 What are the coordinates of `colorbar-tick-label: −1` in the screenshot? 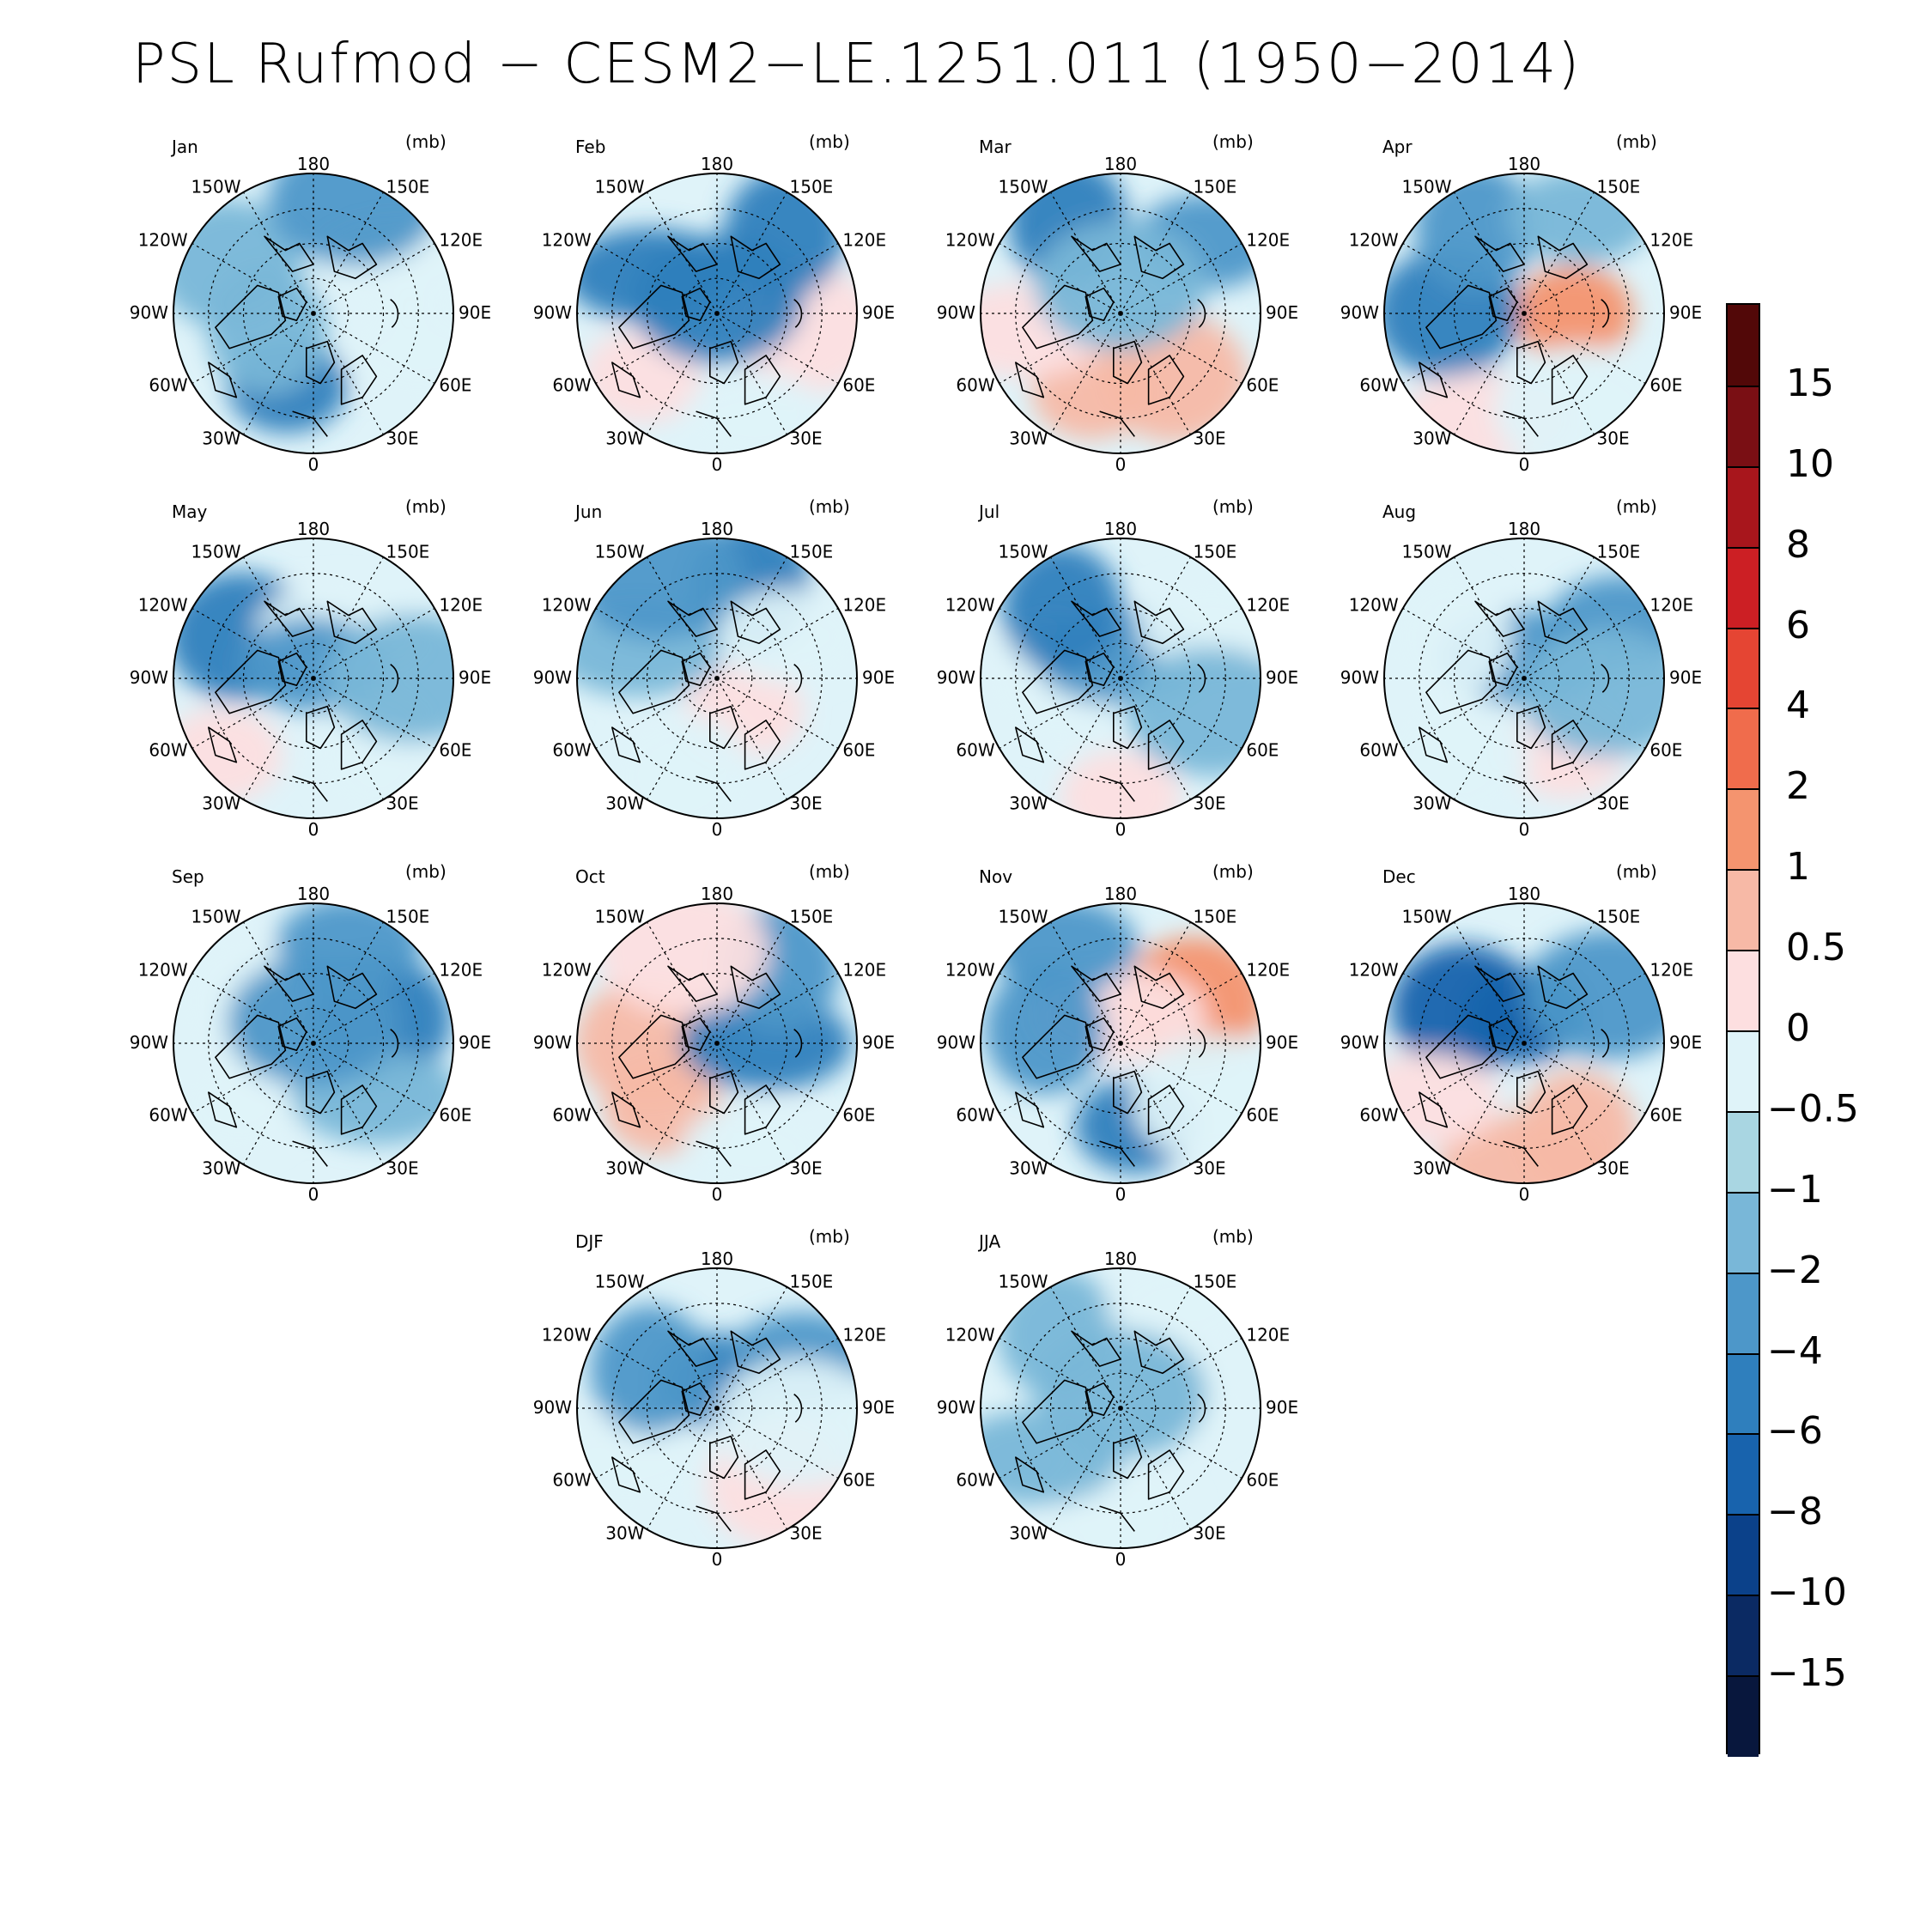 It's located at (1795, 1189).